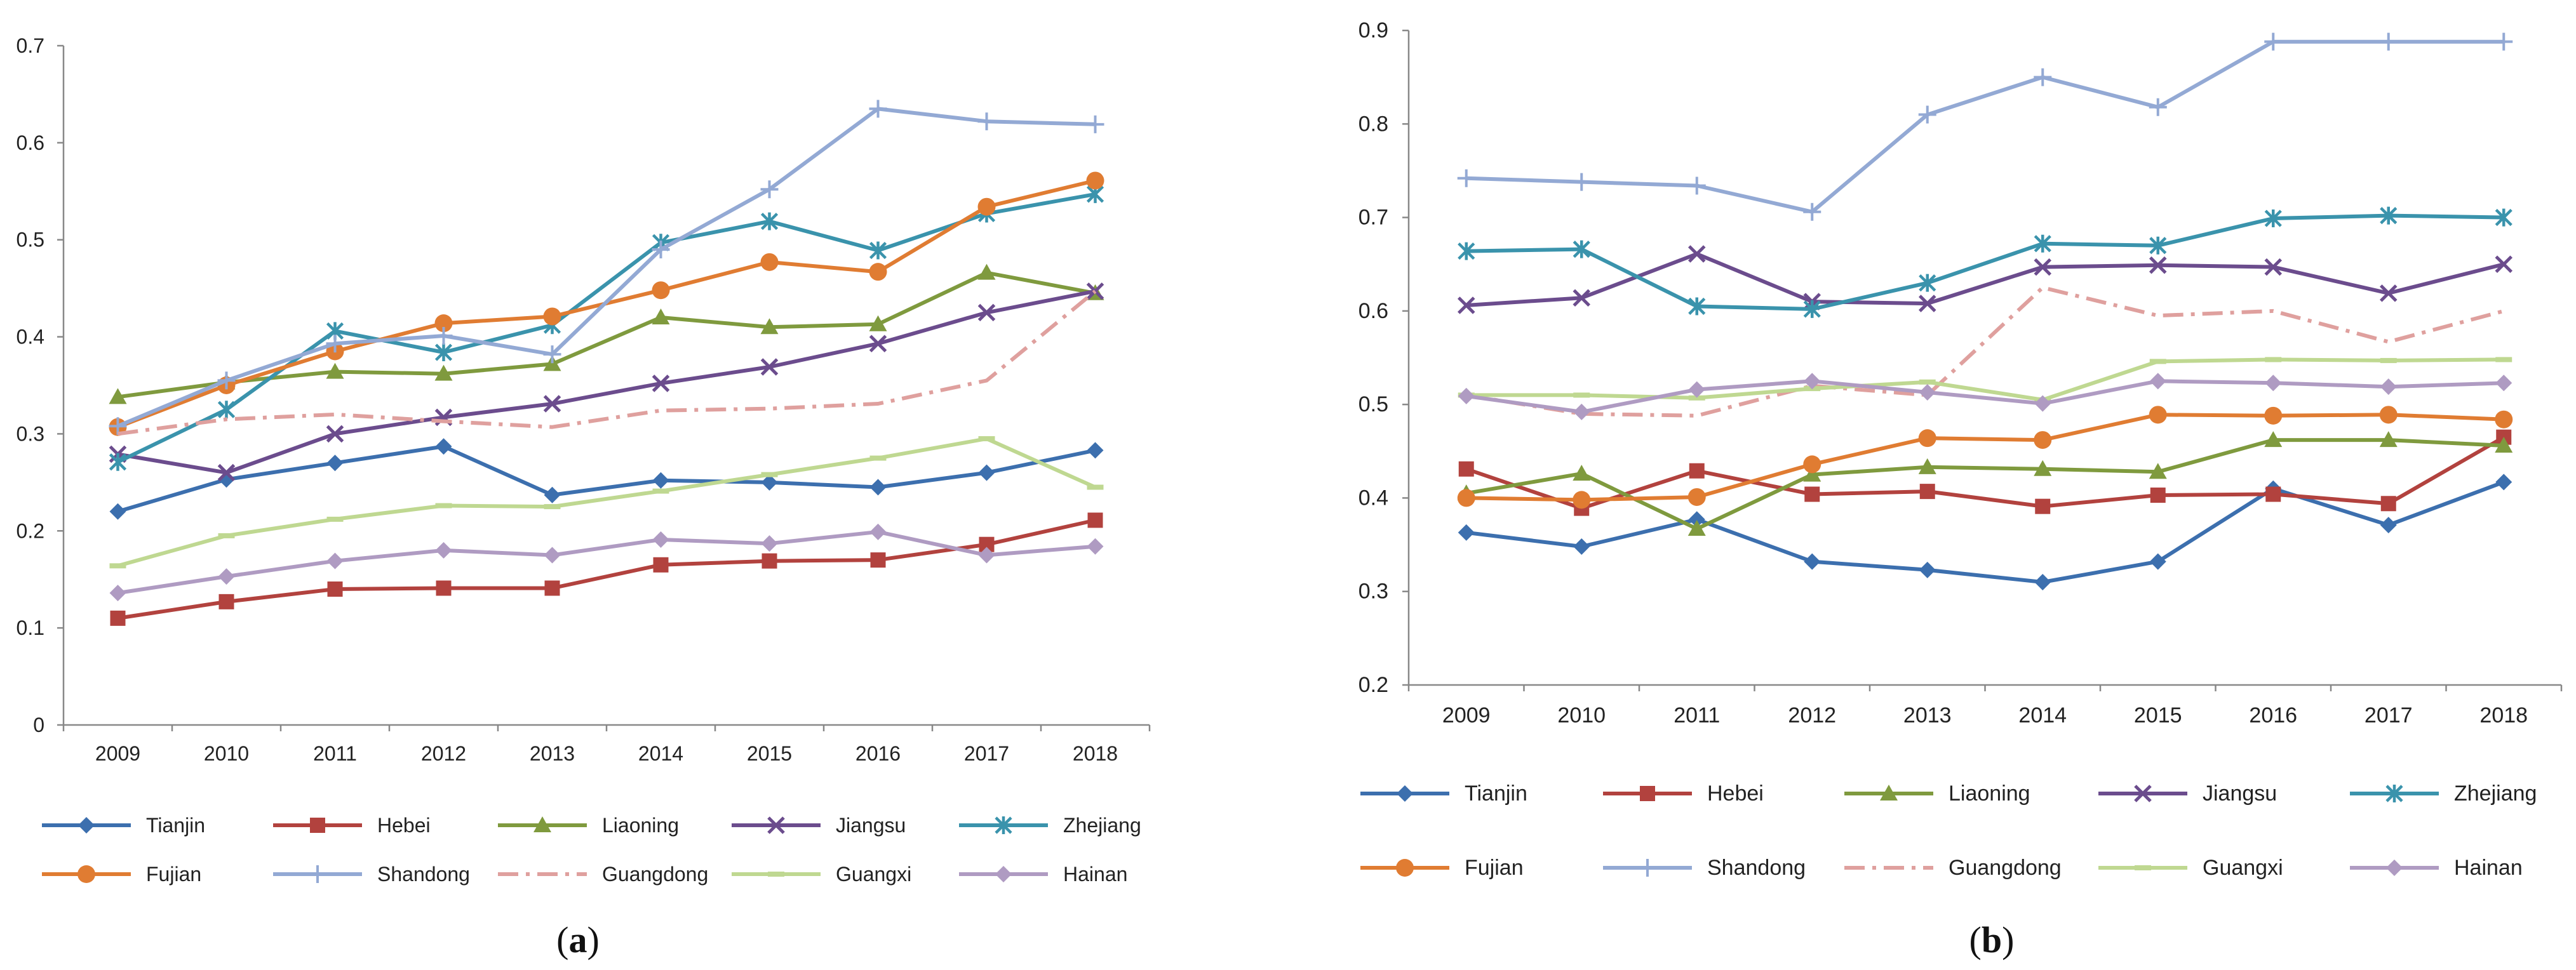  Describe the element at coordinates (1095, 874) in the screenshot. I see `legend-label-hainan: Hainan` at that location.